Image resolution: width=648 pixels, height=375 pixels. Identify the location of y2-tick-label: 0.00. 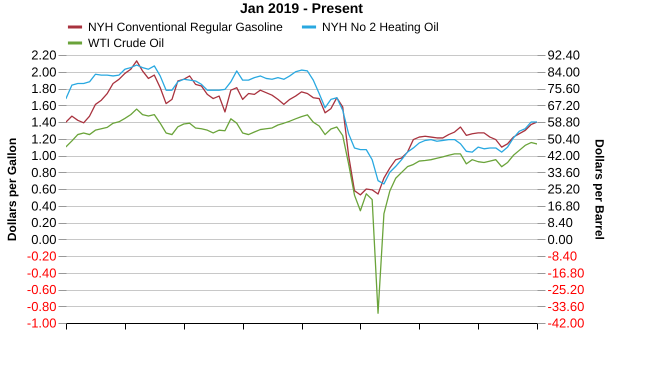
(560, 239).